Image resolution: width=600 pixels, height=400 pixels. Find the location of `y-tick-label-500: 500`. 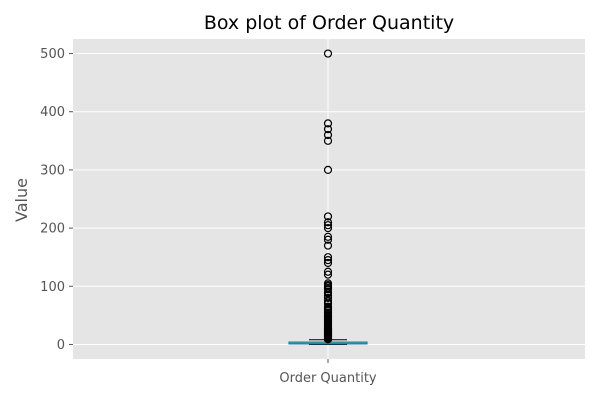

y-tick-label-500: 500 is located at coordinates (52, 54).